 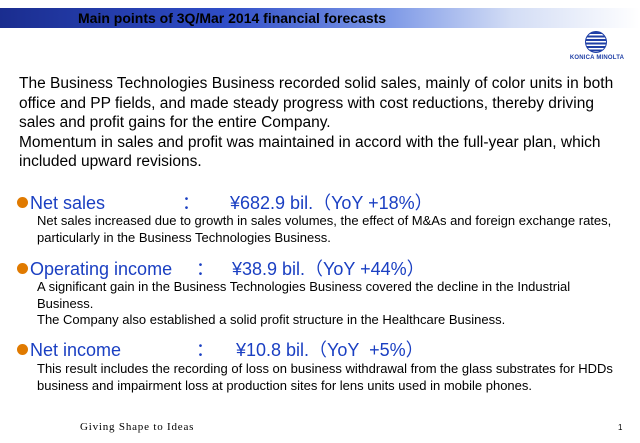 What do you see at coordinates (330, 350) in the screenshot?
I see `point-value: ¥10.8 bil.（YoY +5%）` at bounding box center [330, 350].